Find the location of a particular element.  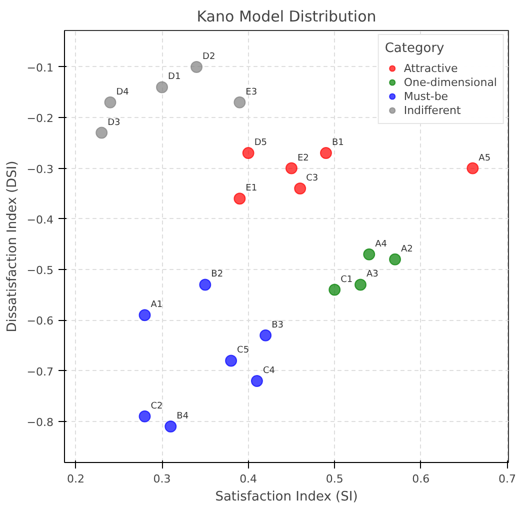

annotation: E3 is located at coordinates (252, 92).